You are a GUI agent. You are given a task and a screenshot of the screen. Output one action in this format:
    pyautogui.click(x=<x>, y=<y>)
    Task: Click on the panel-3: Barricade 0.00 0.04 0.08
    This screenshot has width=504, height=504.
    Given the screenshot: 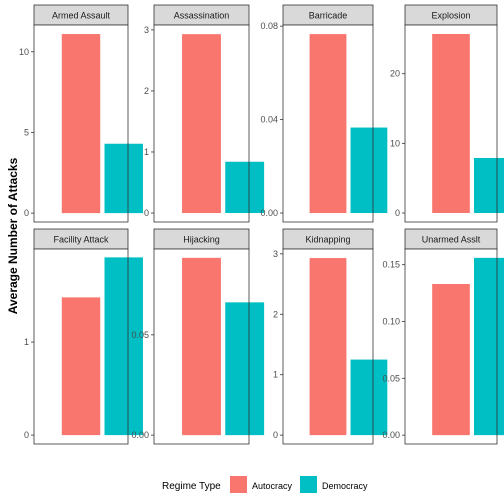 What is the action you would take?
    pyautogui.click(x=324, y=113)
    